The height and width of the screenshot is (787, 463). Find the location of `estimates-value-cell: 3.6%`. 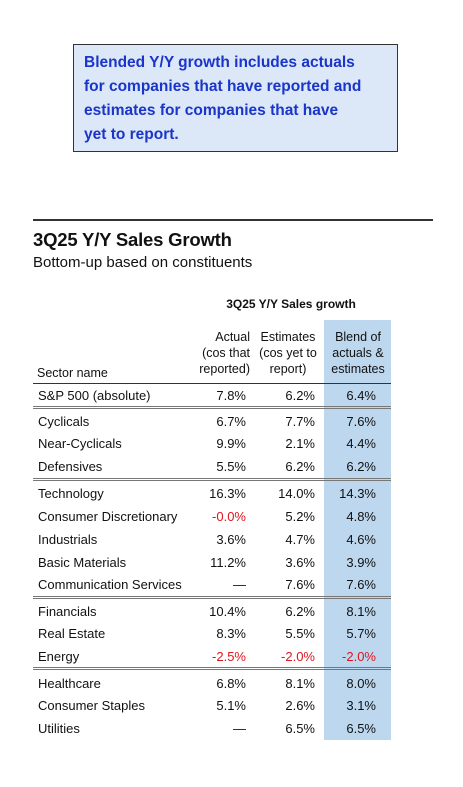

estimates-value-cell: 3.6% is located at coordinates (300, 562).